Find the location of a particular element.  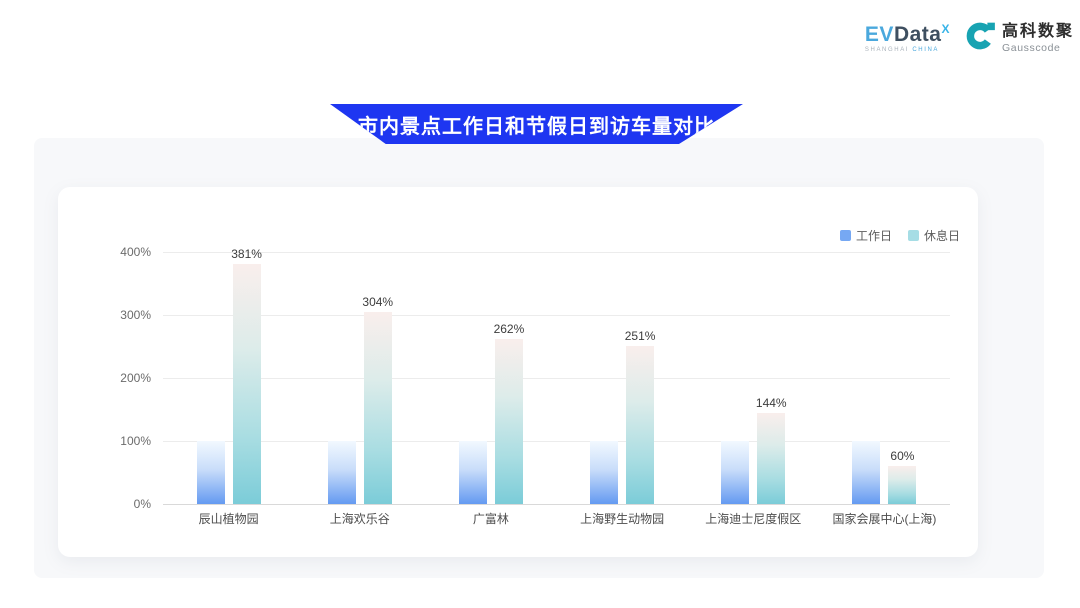

gausscode-logo: 高科数聚 Gausscode is located at coordinates (1020, 38).